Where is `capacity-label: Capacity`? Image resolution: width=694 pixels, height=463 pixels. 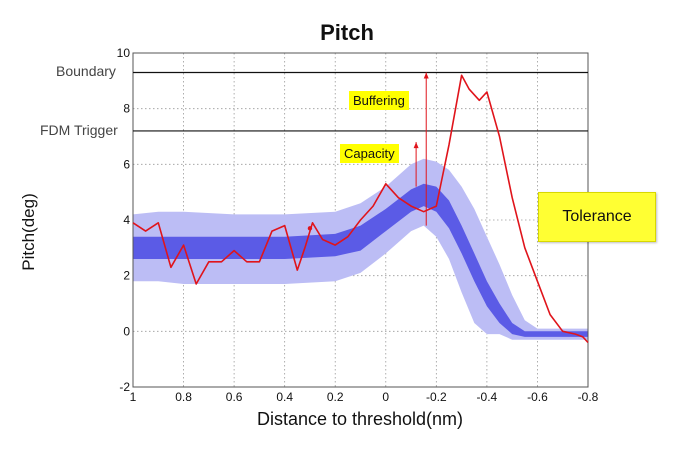
capacity-label: Capacity is located at coordinates (369, 153).